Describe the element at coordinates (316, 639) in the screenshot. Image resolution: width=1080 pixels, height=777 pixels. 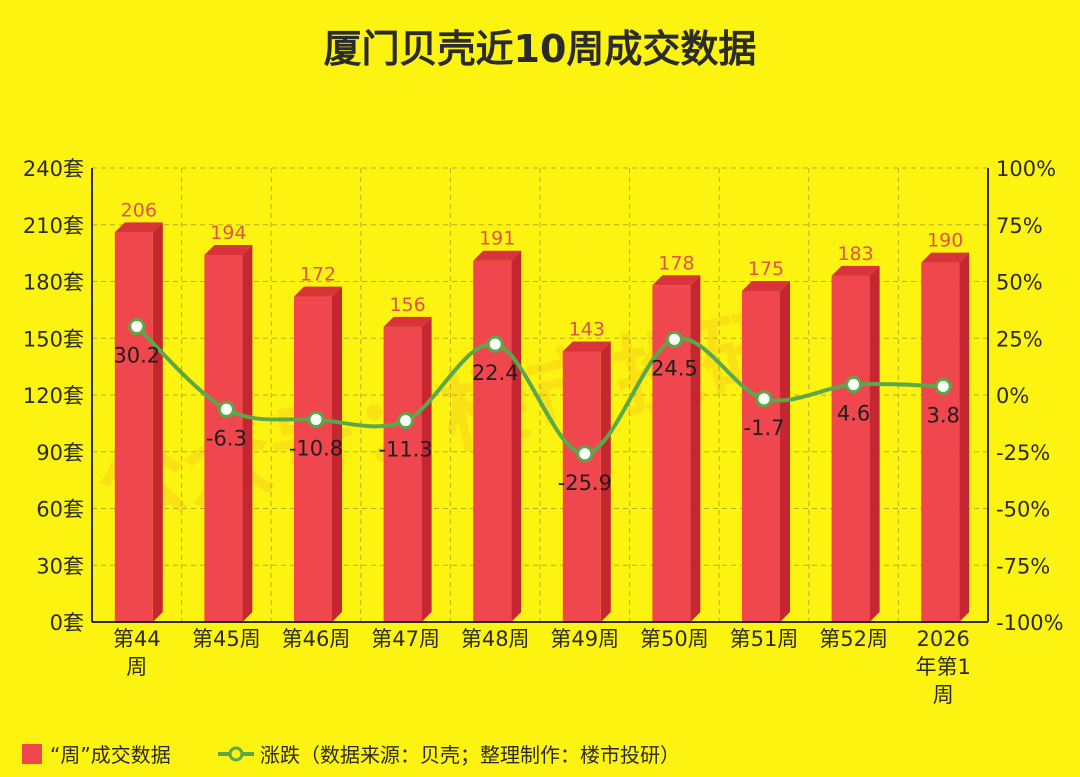
I see `x-tick-label: 第46周` at that location.